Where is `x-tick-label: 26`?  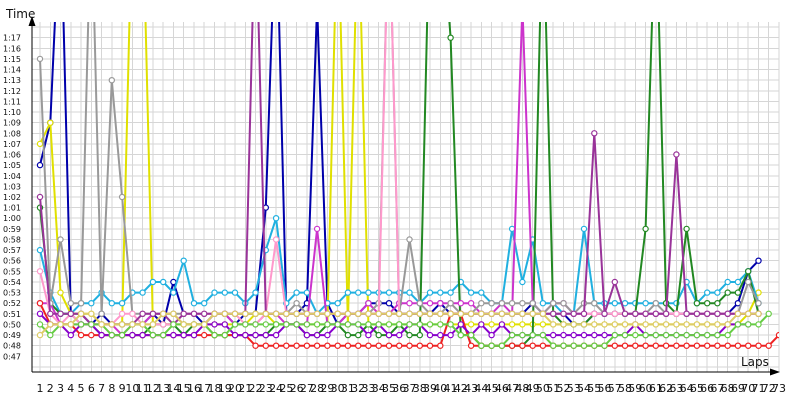 x-tick-label: 26 is located at coordinates (297, 388).